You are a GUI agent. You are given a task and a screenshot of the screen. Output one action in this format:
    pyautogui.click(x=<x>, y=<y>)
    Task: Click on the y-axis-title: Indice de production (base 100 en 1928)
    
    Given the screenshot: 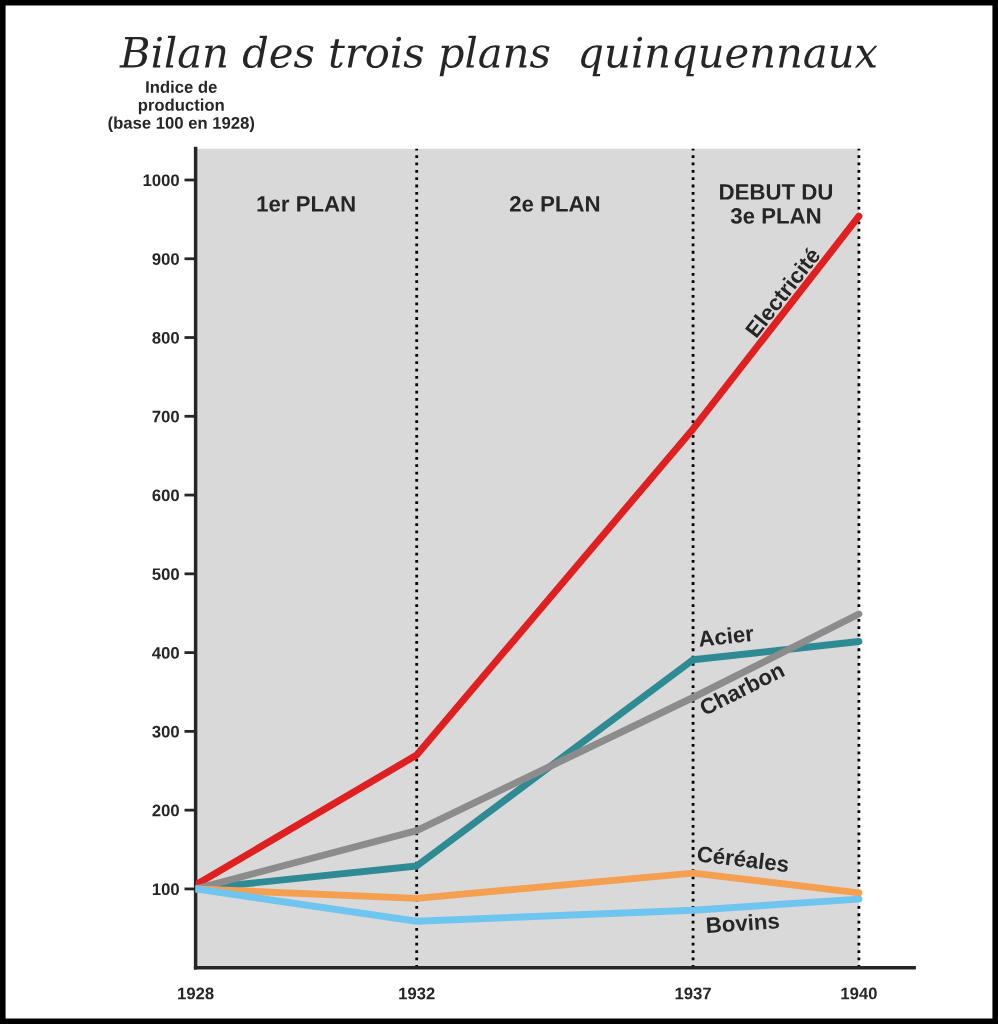 What is the action you would take?
    pyautogui.click(x=181, y=106)
    